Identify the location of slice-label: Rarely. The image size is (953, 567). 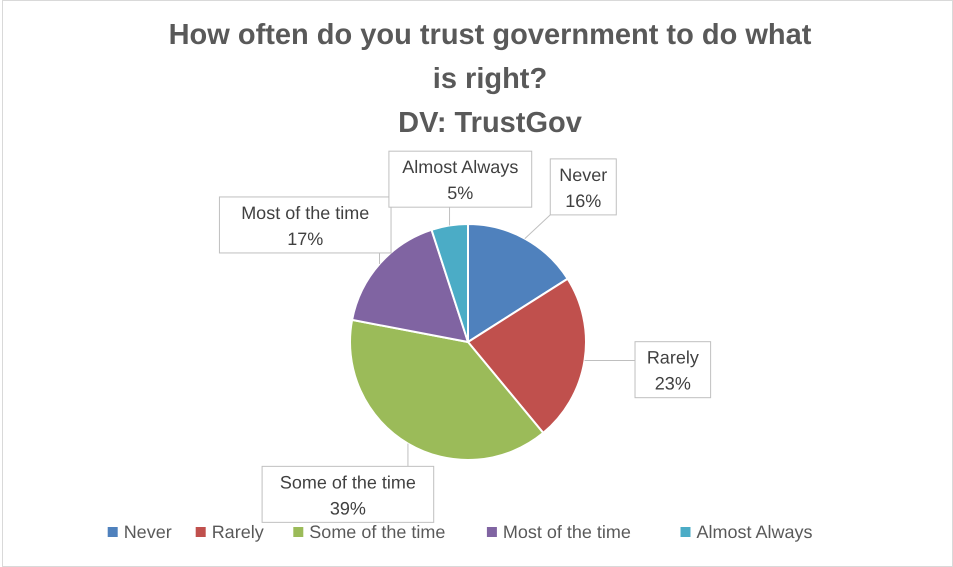
(672, 358).